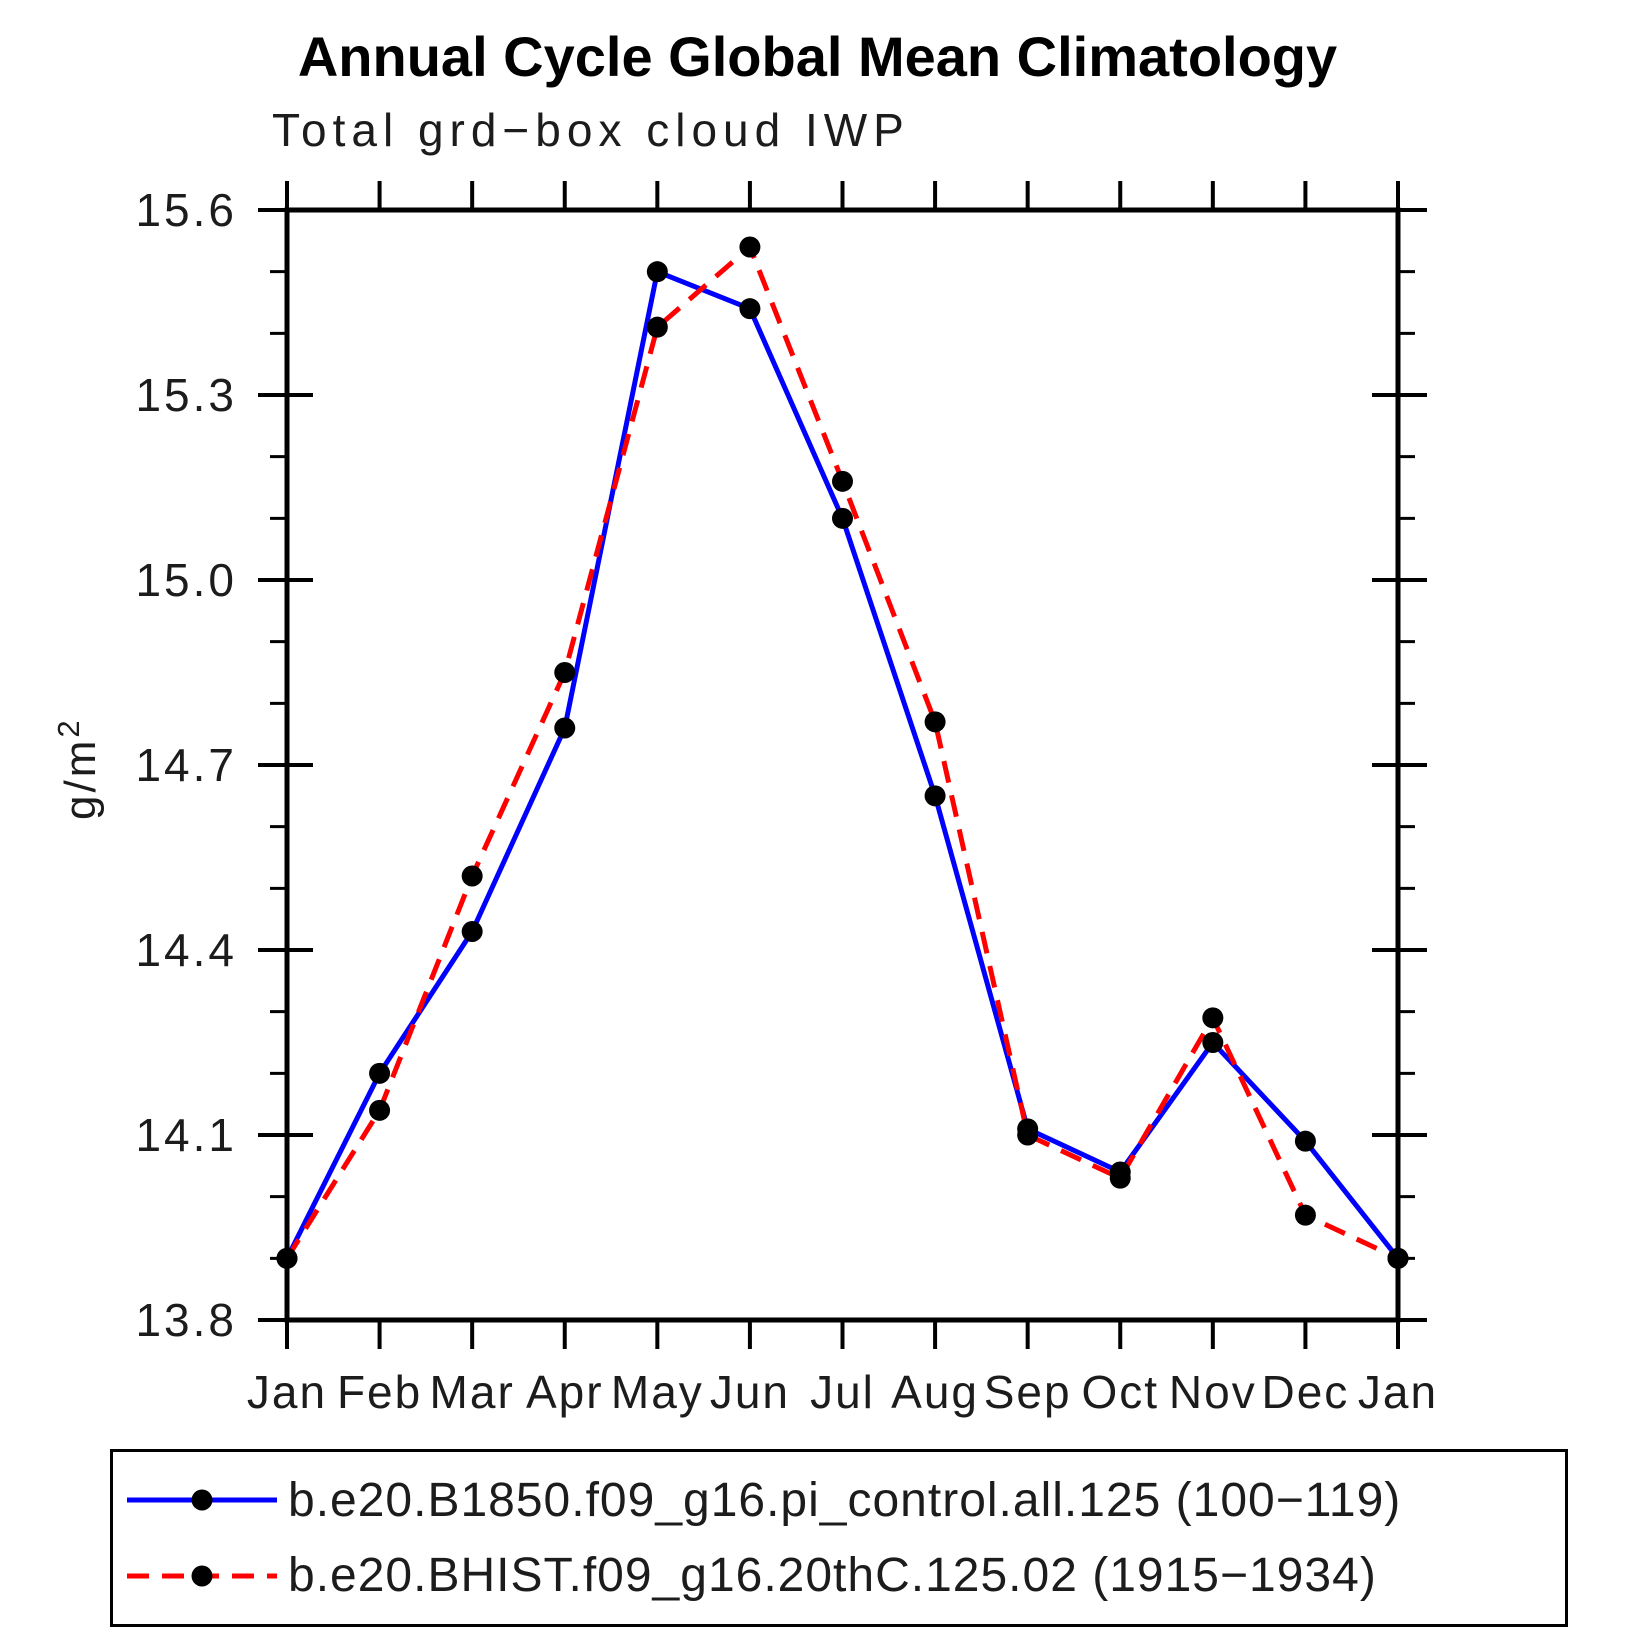 This screenshot has height=1635, width=1635. What do you see at coordinates (186, 210) in the screenshot?
I see `y-tick-label: 15.6` at bounding box center [186, 210].